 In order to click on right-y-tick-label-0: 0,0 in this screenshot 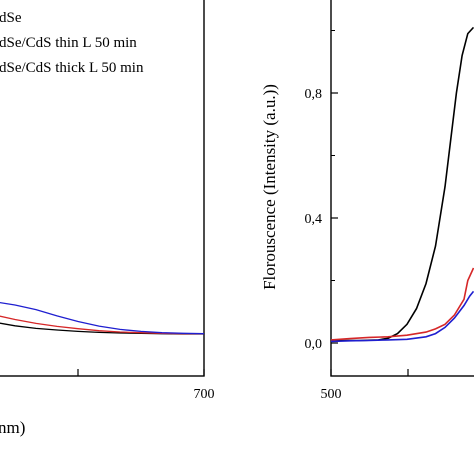, I will do `click(314, 344)`.